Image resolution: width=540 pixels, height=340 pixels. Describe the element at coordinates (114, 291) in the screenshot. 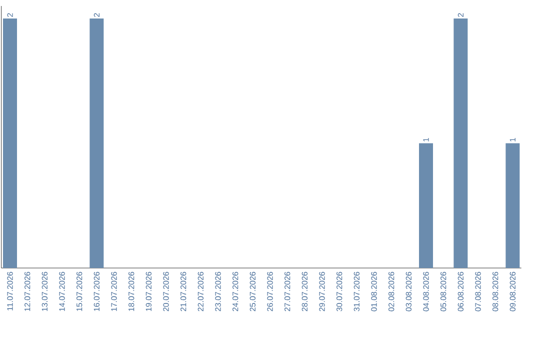

I see `x-tick-label: 17.07.2026` at that location.